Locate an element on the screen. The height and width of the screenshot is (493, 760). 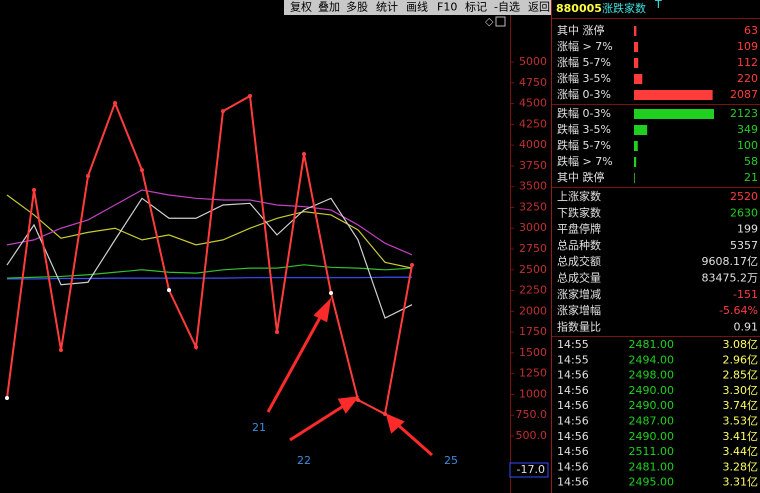
toolbar is located at coordinates (417, 7).